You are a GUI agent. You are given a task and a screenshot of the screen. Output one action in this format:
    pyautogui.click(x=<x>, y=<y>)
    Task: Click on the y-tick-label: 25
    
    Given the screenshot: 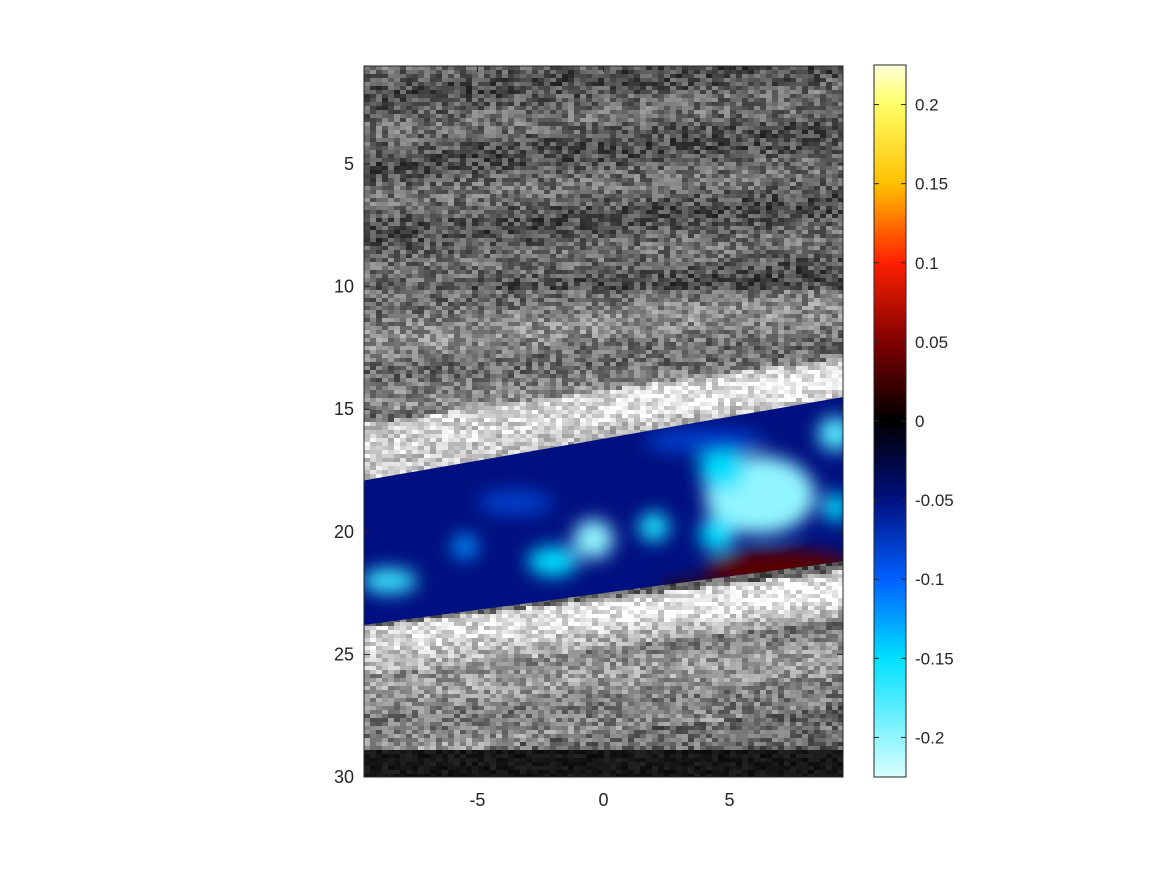 What is the action you would take?
    pyautogui.click(x=344, y=654)
    